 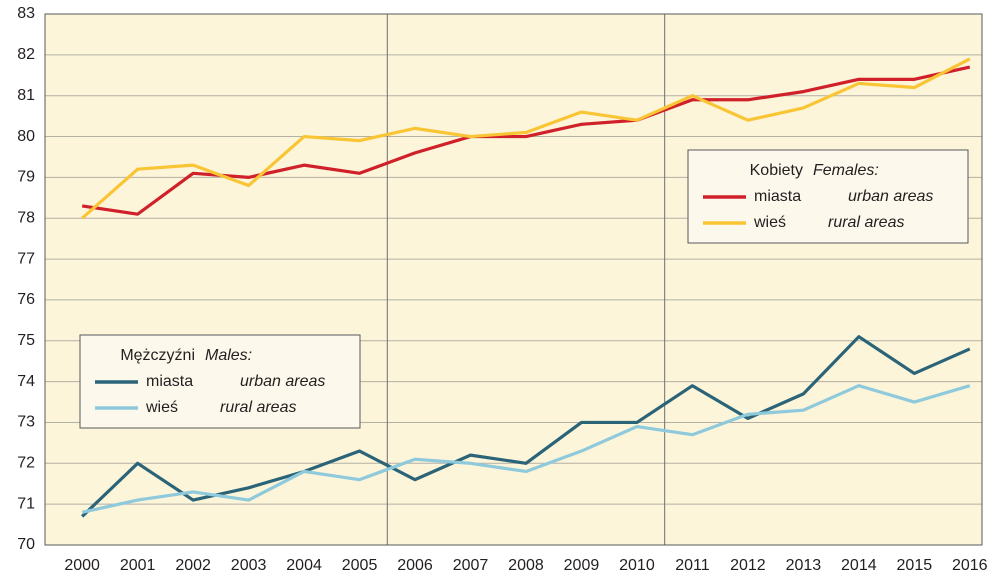 What do you see at coordinates (582, 565) in the screenshot?
I see `x-tick-label: 2009` at bounding box center [582, 565].